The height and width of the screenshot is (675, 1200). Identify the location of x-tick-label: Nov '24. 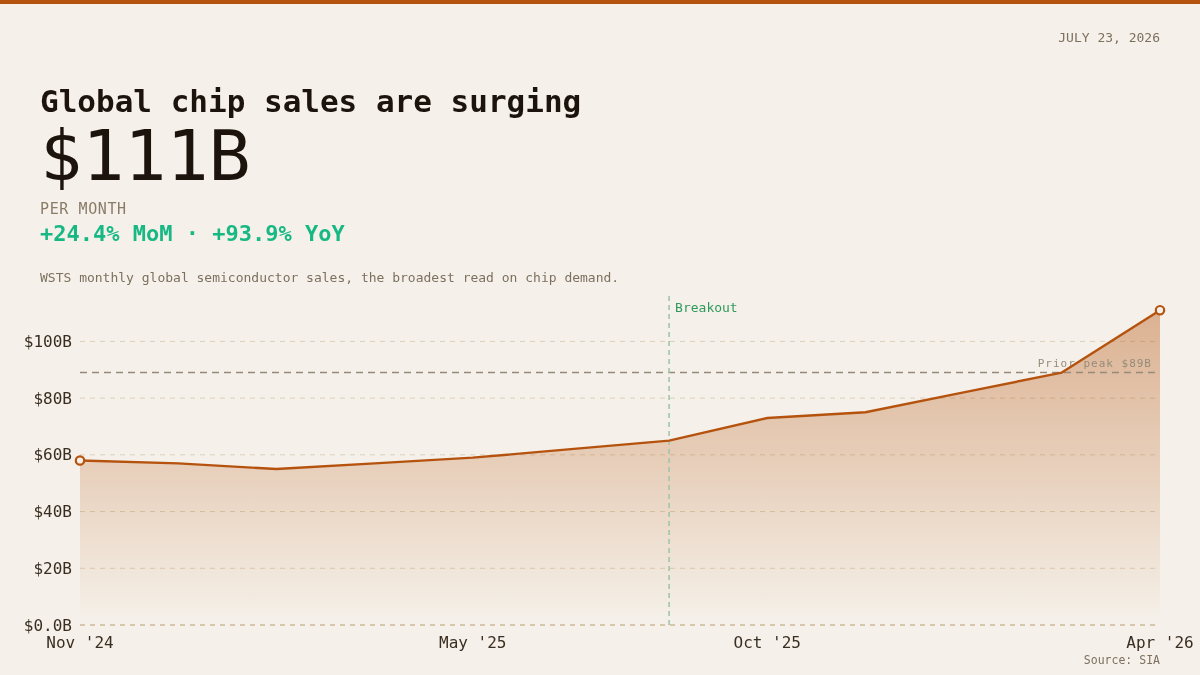
(80, 642).